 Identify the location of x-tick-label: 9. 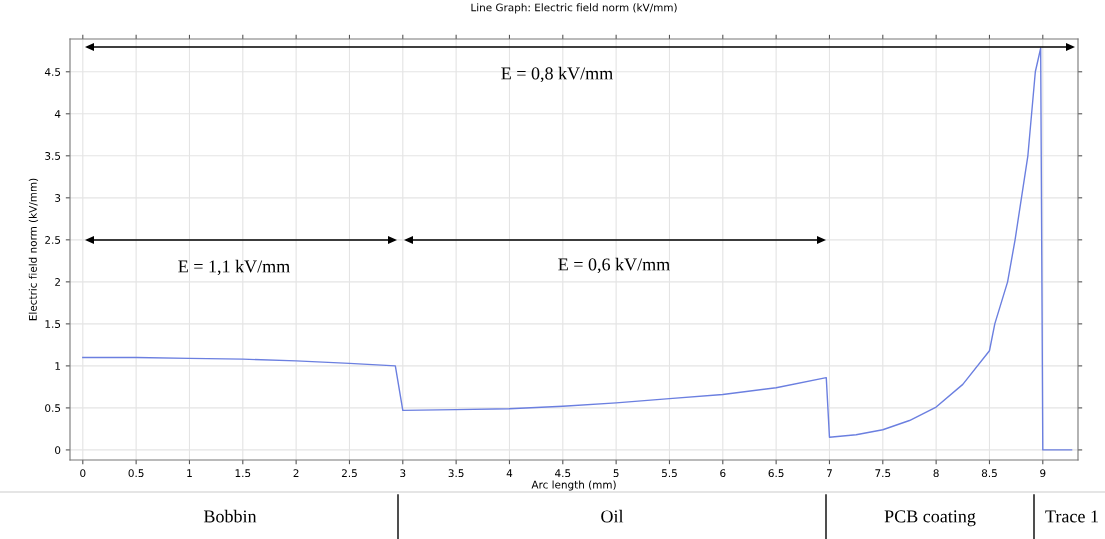
(1043, 473).